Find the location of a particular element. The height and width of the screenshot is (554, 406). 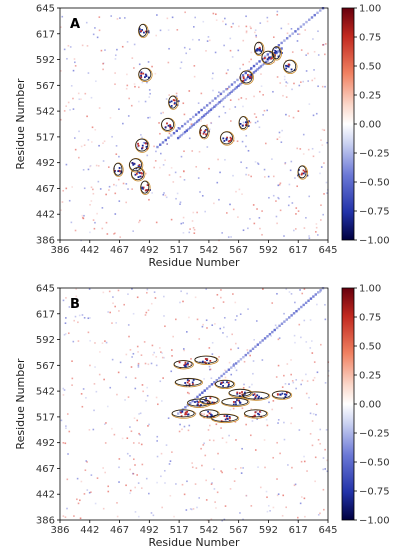

colorbar-tick-label: 1.00 is located at coordinates (370, 289).